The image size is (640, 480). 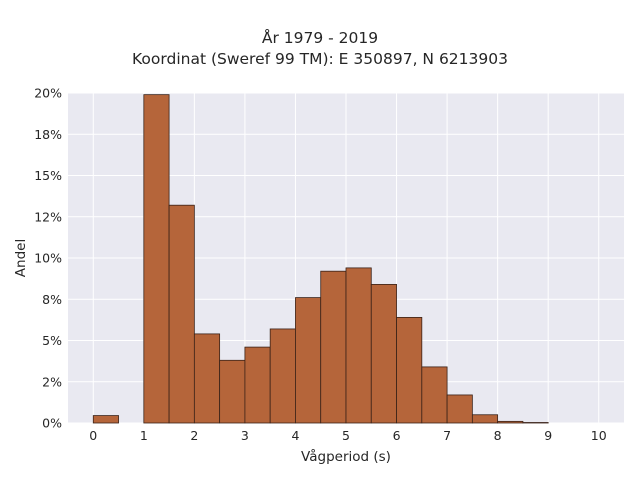 I want to click on y-tick-label: 2%, so click(x=52, y=381).